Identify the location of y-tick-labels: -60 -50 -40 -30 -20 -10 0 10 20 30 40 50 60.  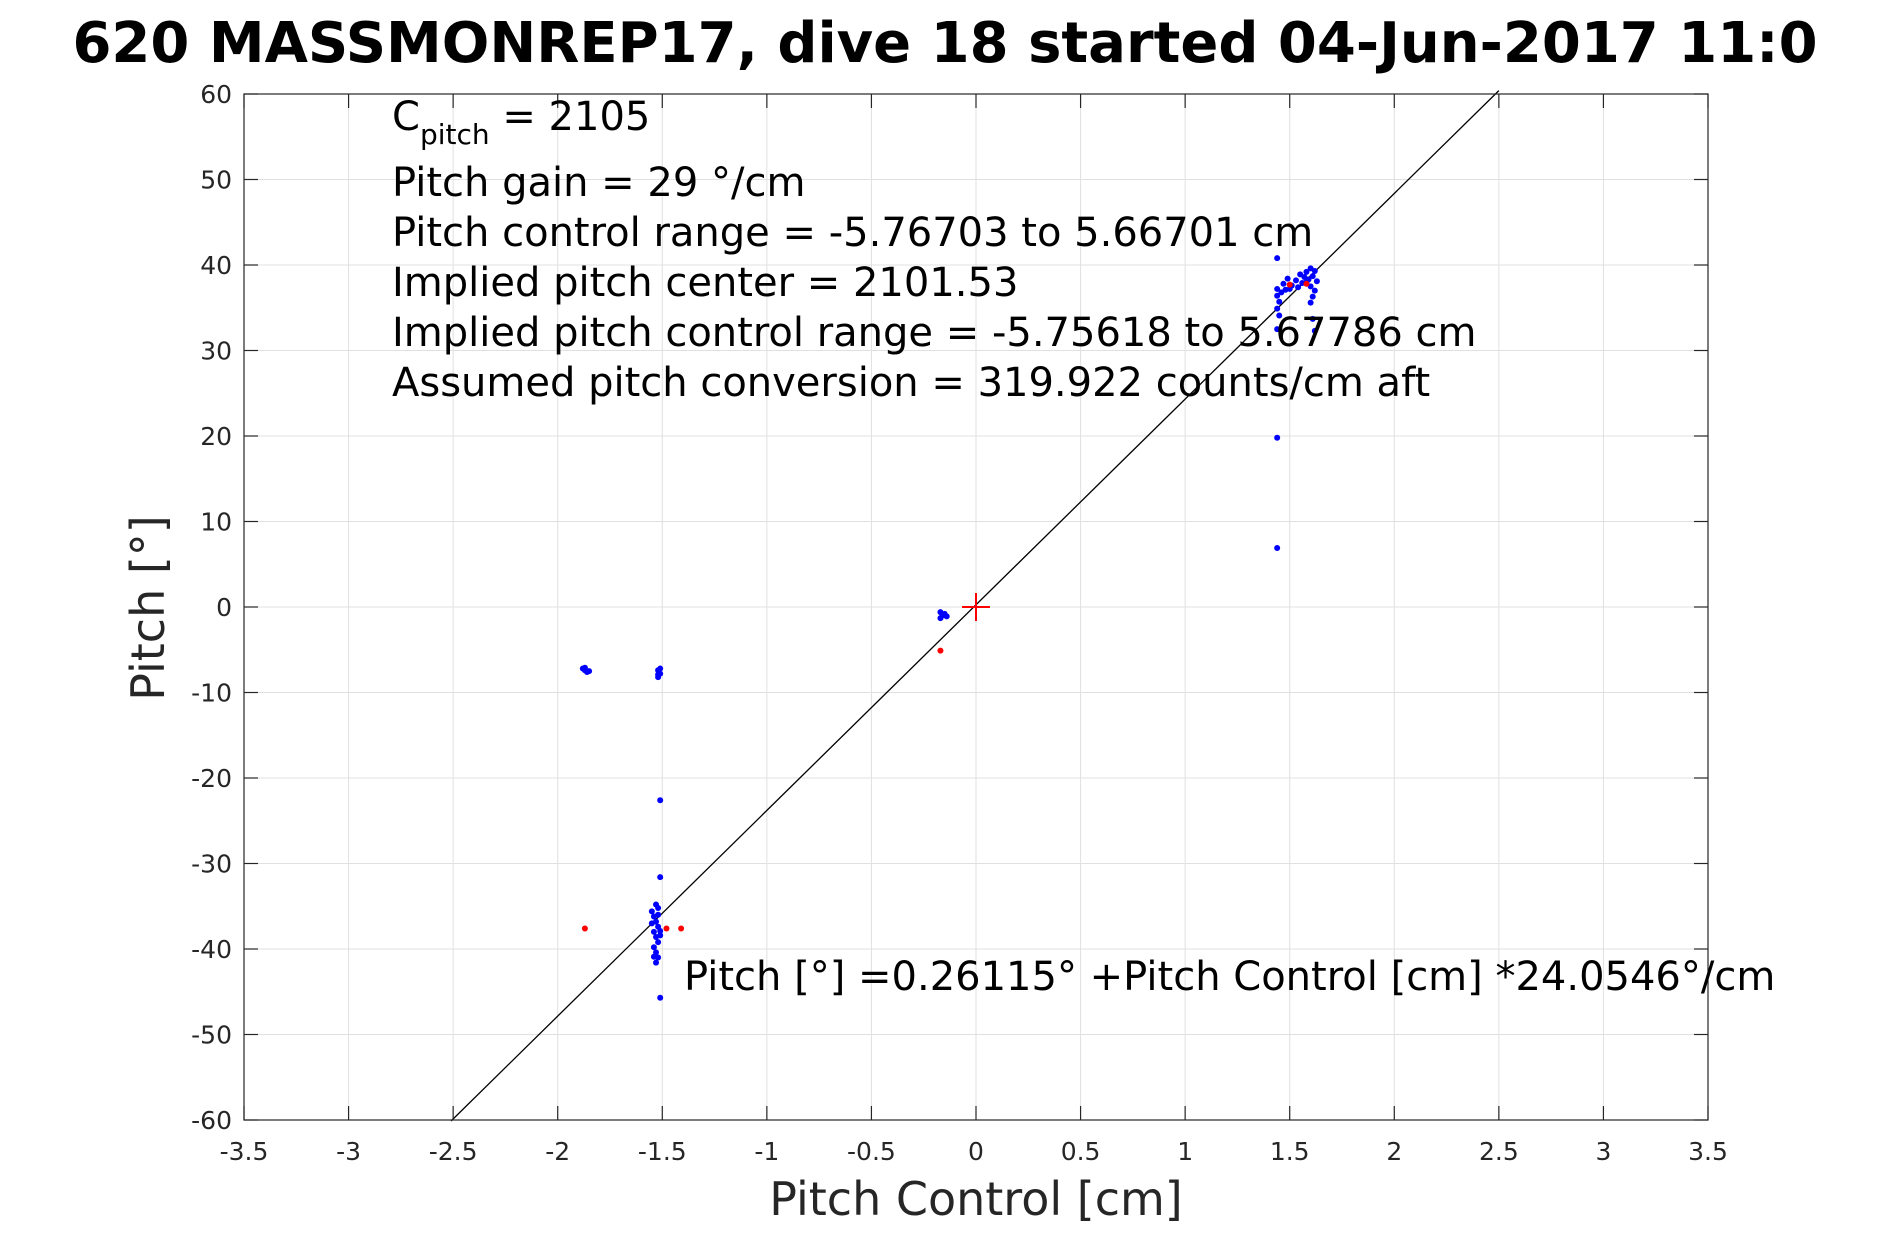
(211, 607).